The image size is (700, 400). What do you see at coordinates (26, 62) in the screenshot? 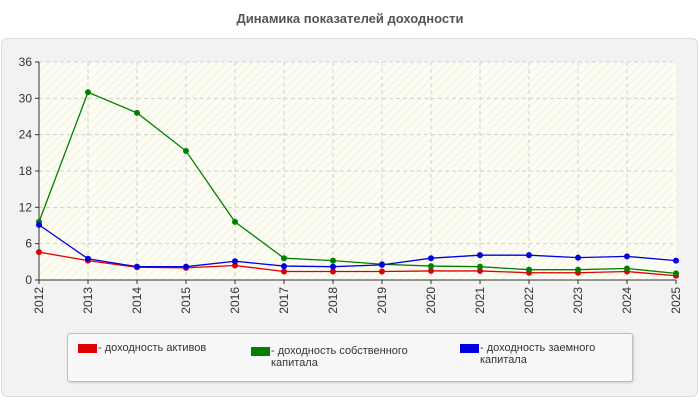
I see `y-tick-label: 36` at bounding box center [26, 62].